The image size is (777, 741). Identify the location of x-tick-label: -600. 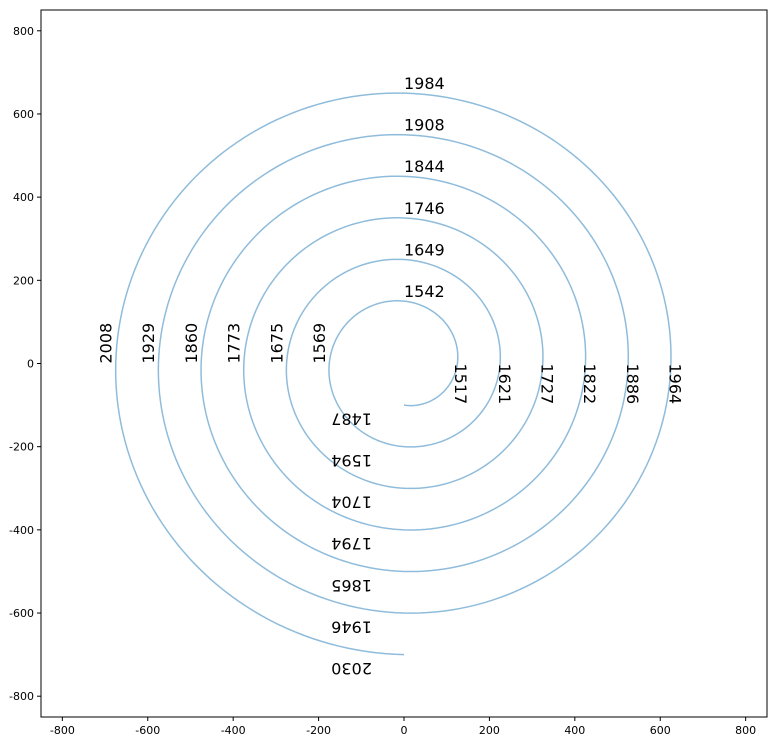
(147, 730).